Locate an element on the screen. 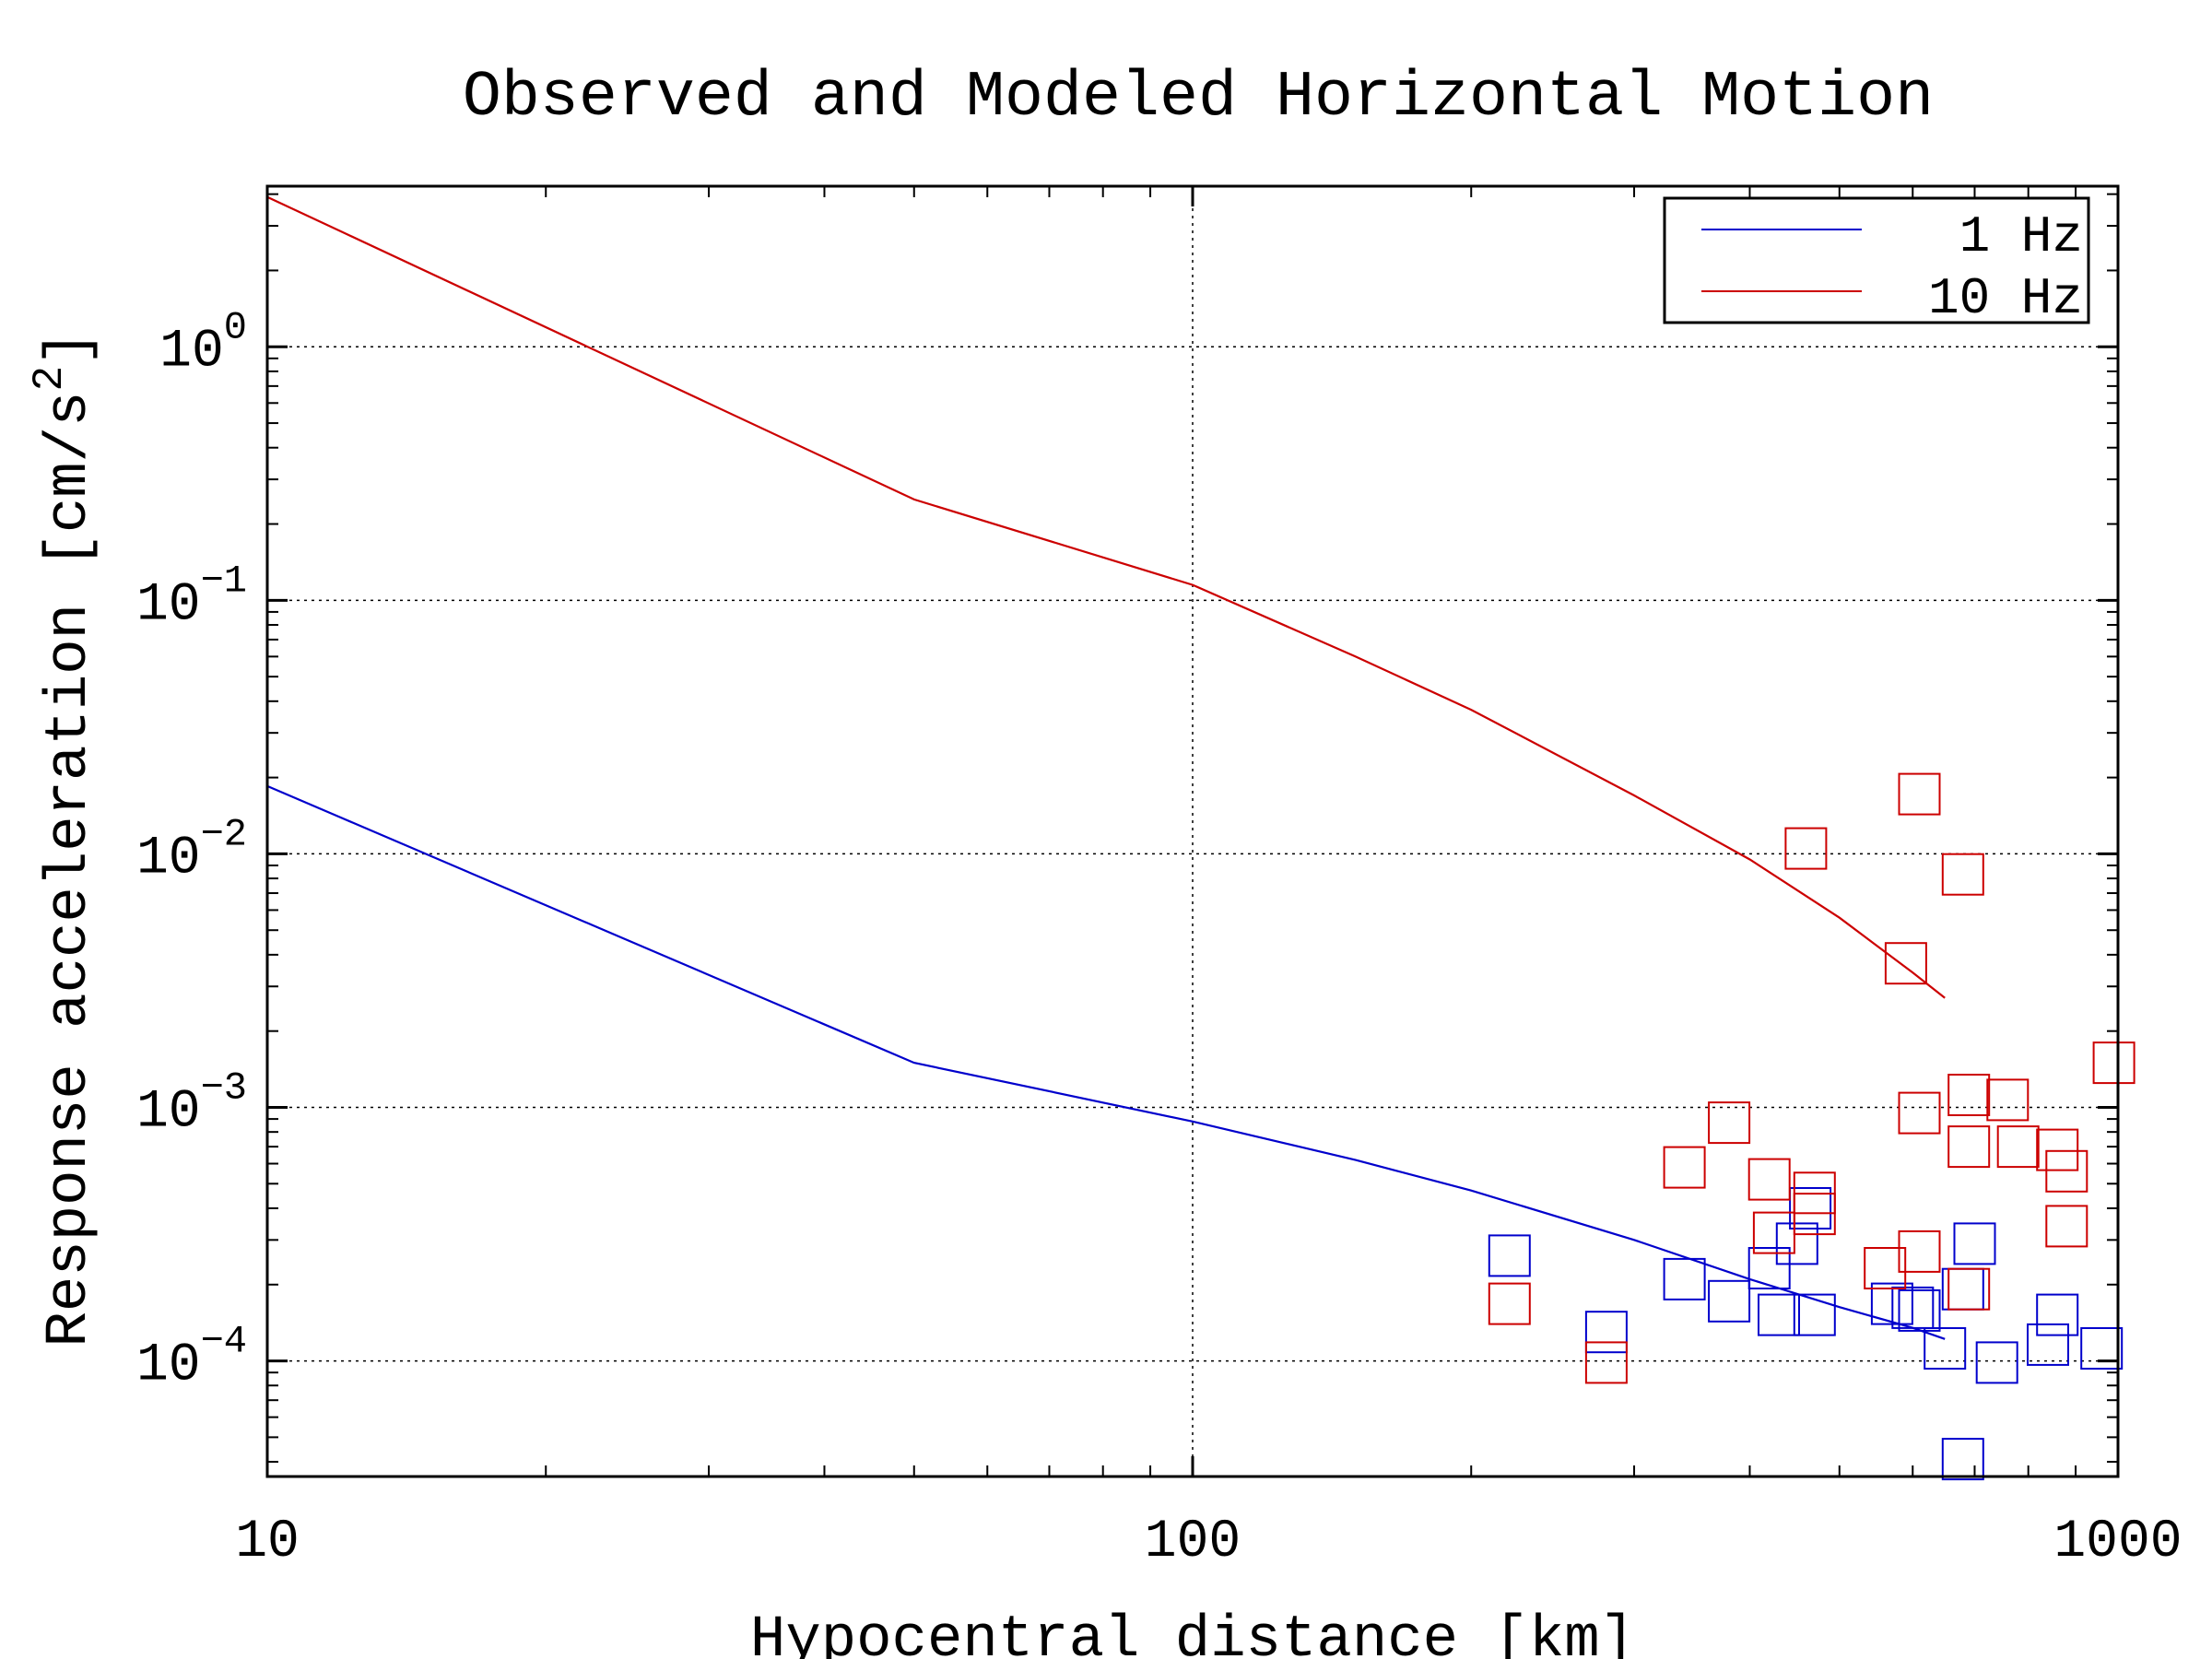 The width and height of the screenshot is (2212, 1659). y-tick-label: 10⁰ is located at coordinates (203, 343).